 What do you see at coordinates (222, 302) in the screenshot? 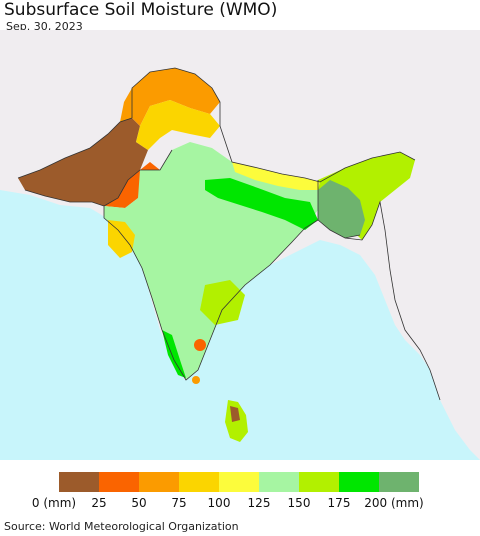
I see `region-central-yg` at bounding box center [222, 302].